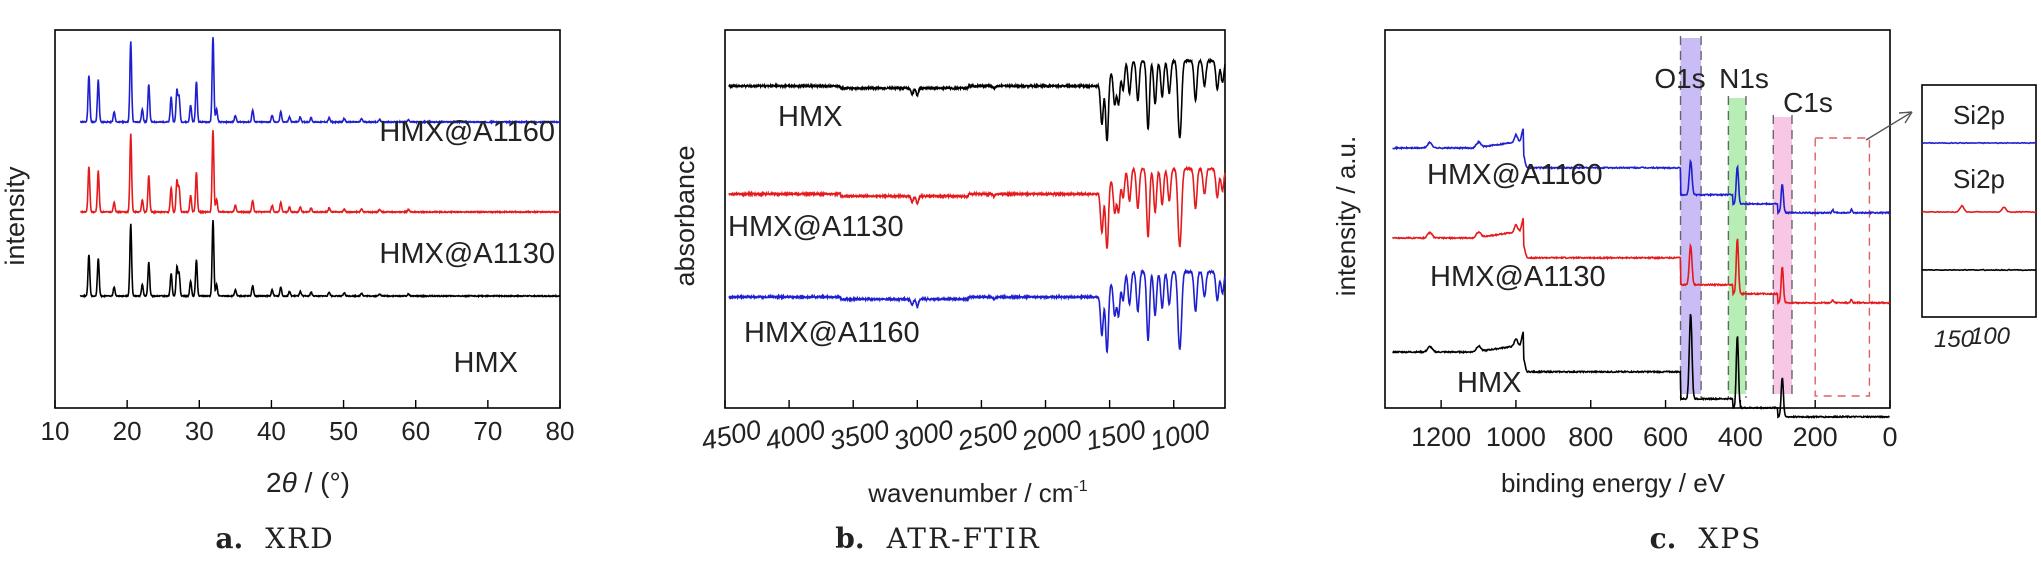 The width and height of the screenshot is (2041, 577). What do you see at coordinates (127, 431) in the screenshot?
I see `xrd-tick-label-20: 20` at bounding box center [127, 431].